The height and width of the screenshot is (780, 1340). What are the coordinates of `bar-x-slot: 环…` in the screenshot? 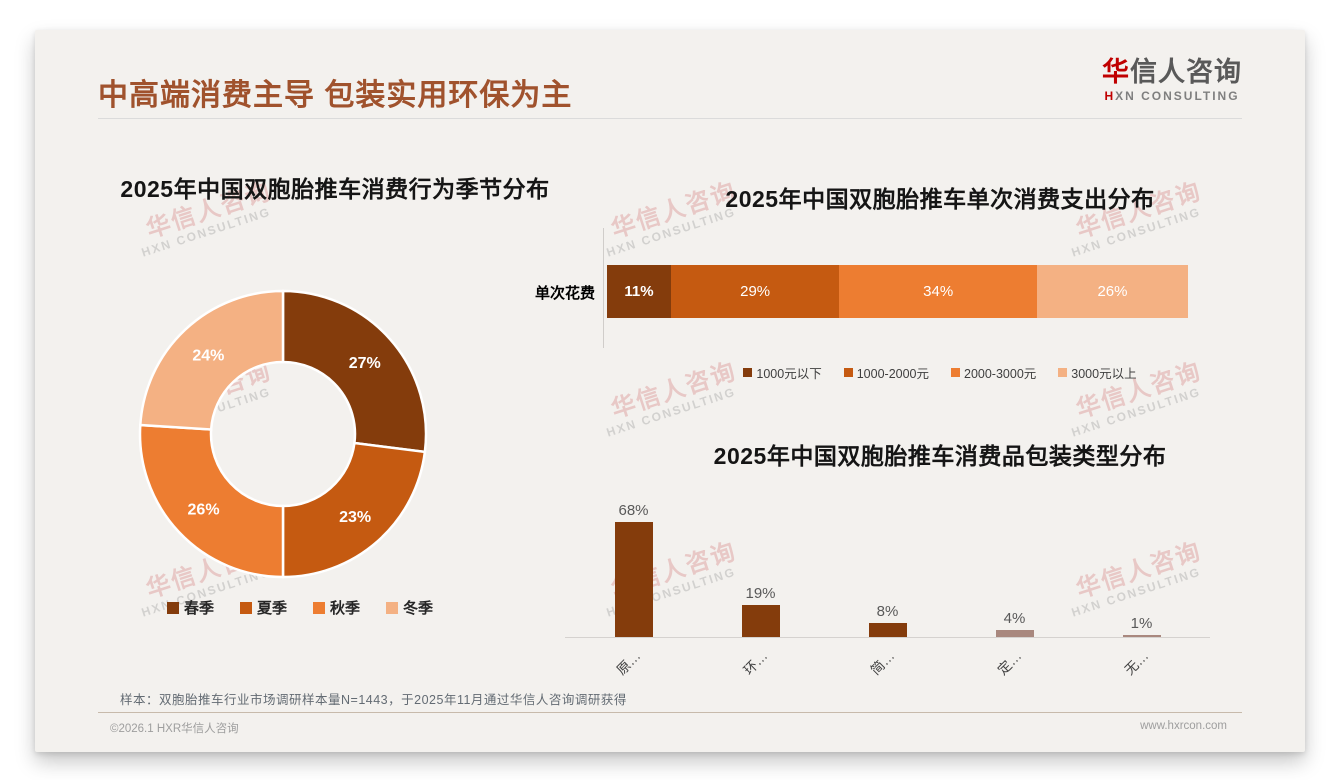 It's located at (760, 660).